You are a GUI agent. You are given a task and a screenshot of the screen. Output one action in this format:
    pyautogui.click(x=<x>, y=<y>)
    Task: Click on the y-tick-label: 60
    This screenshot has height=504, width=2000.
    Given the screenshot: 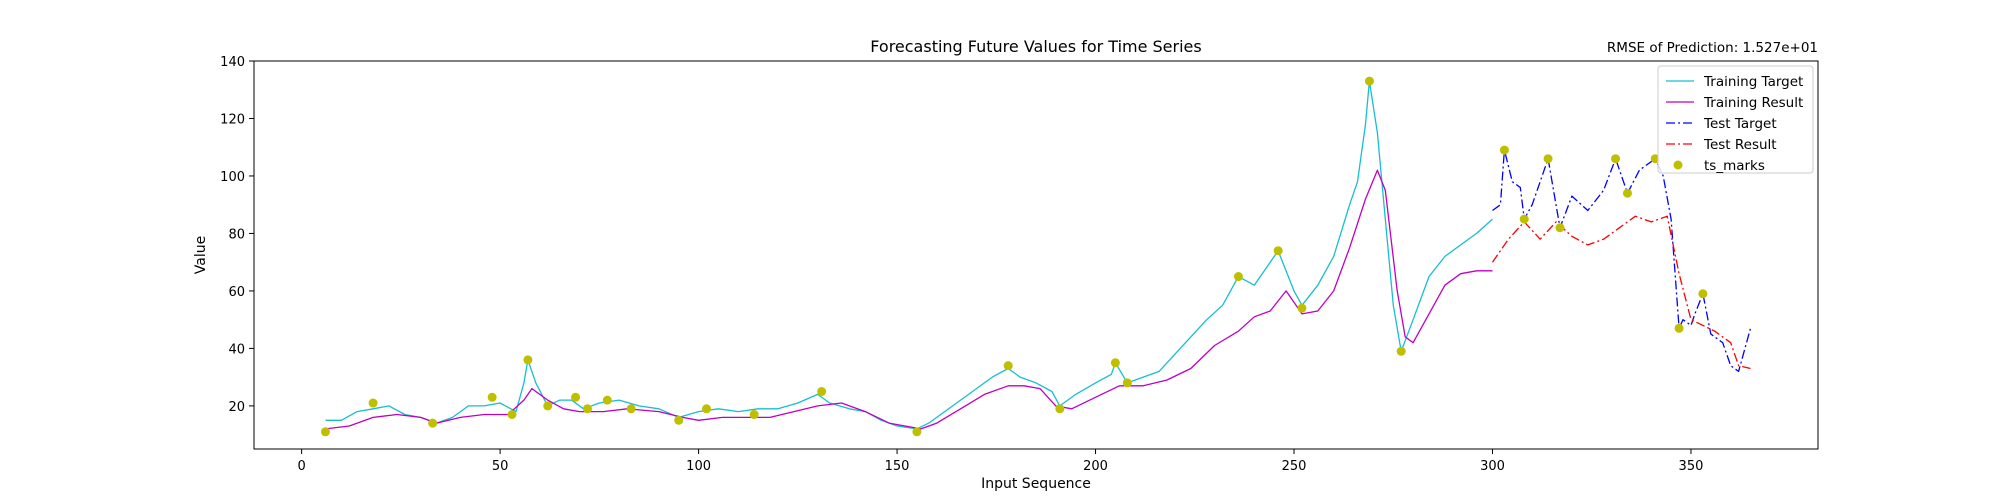 What is the action you would take?
    pyautogui.click(x=236, y=292)
    